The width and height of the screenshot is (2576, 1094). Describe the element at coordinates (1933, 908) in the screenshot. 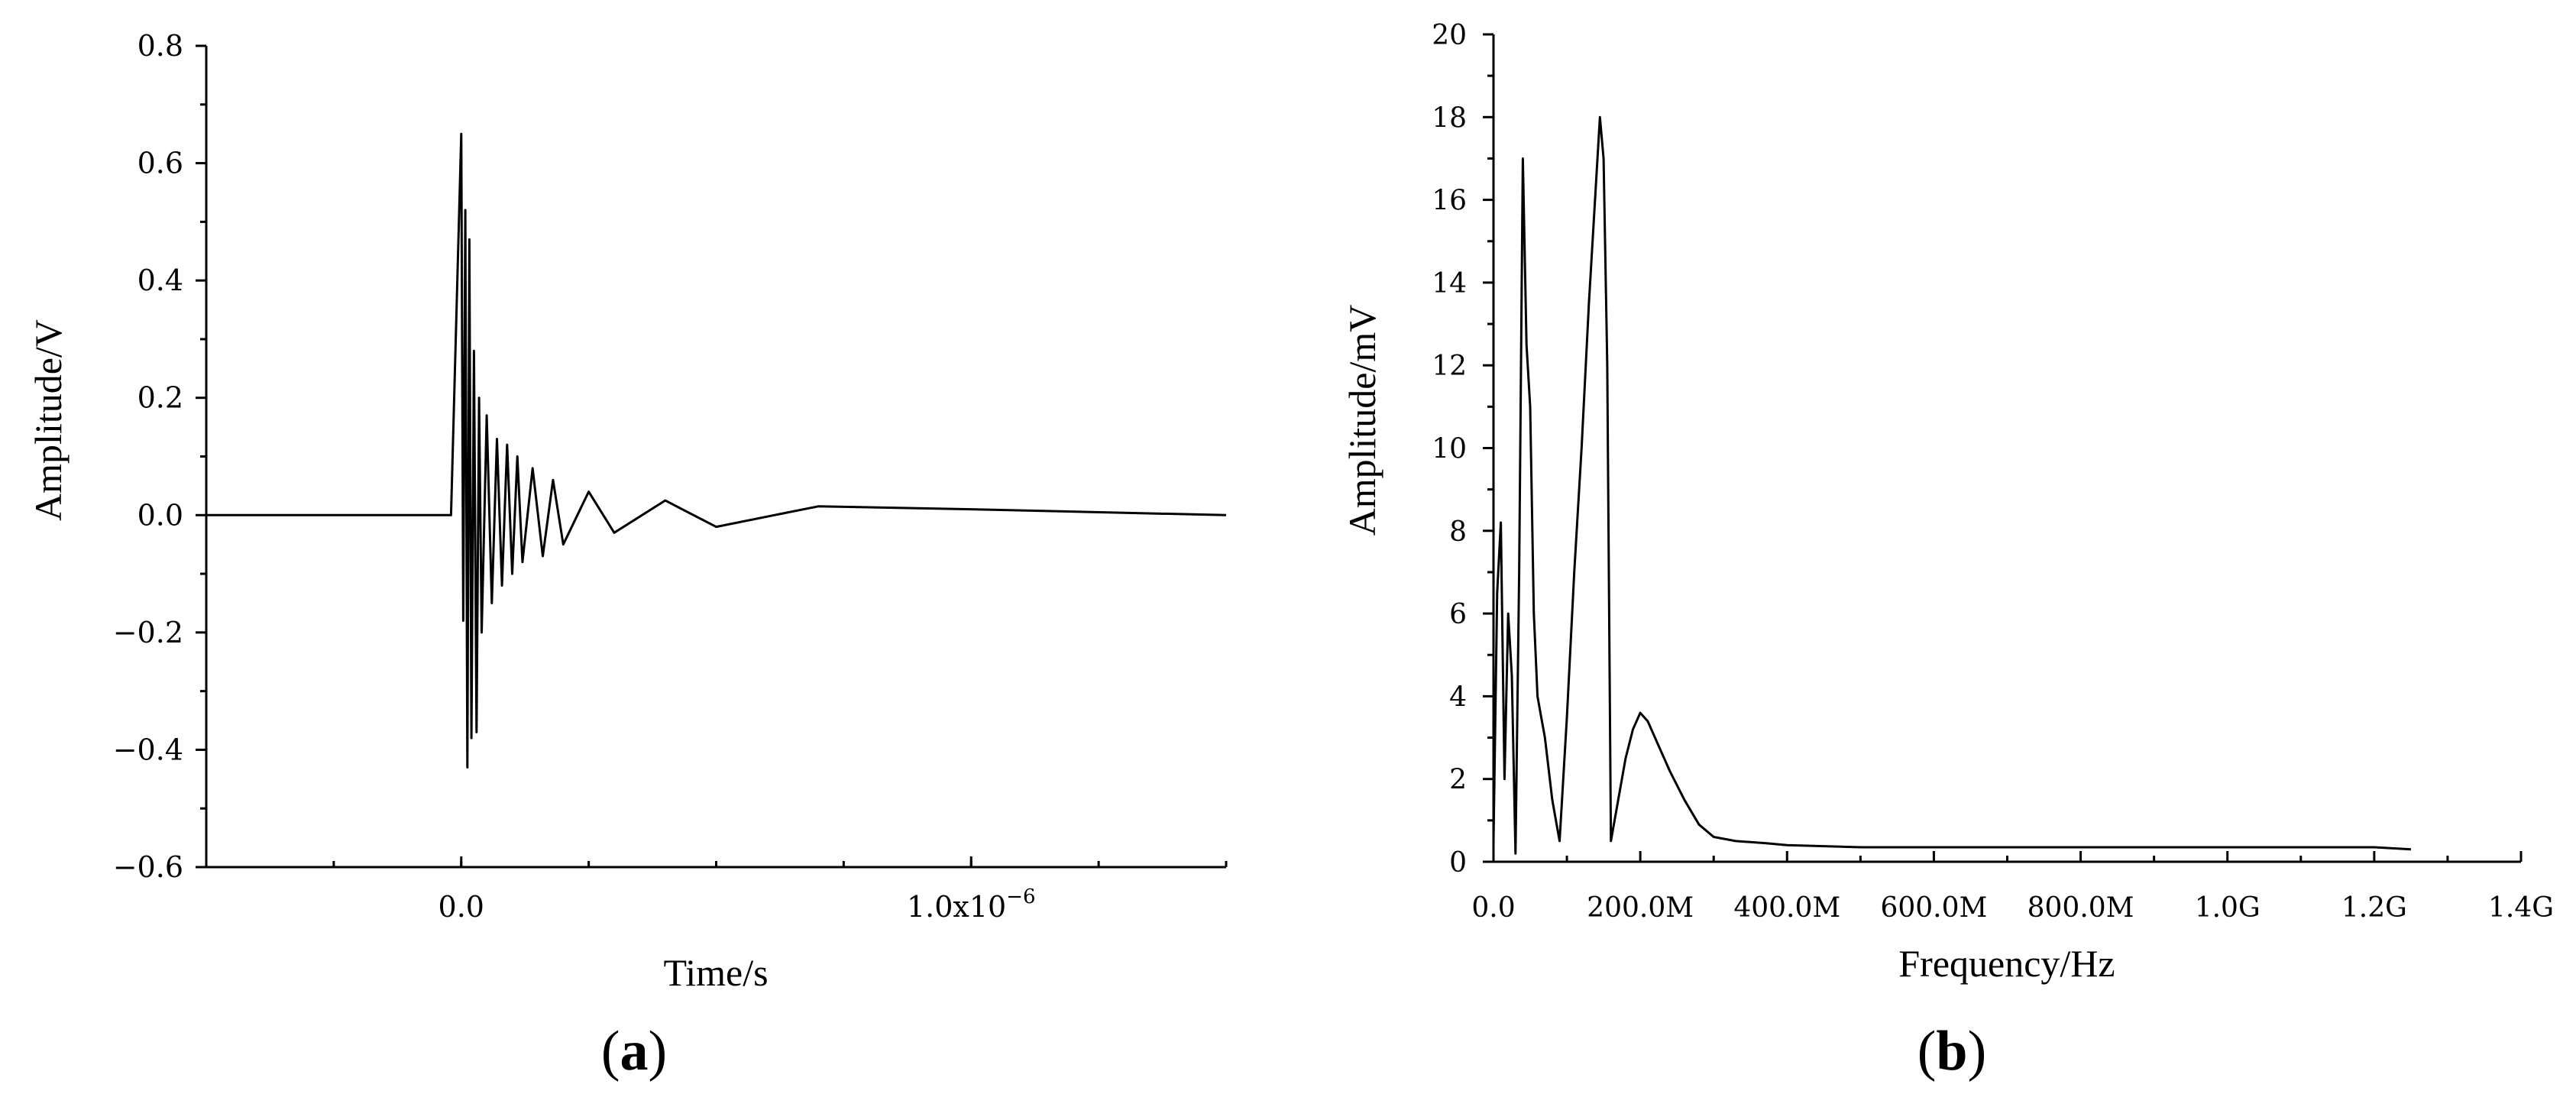

I see `chart-b-x-tick-label: 600.0M` at that location.